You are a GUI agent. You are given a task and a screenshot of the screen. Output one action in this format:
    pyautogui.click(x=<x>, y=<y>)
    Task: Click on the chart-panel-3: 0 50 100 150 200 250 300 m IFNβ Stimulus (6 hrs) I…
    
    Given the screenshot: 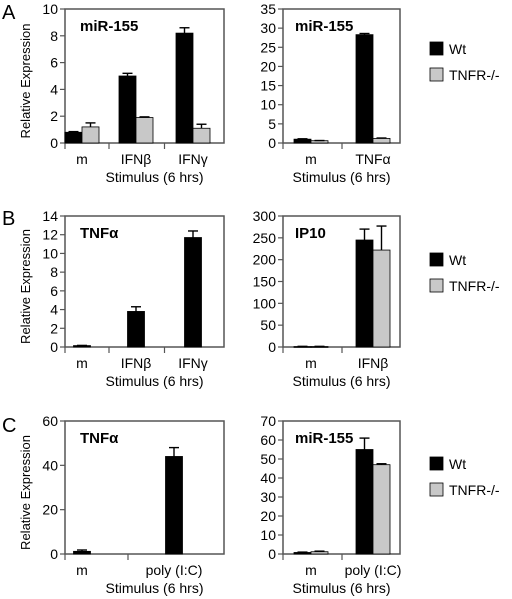 What is the action you would take?
    pyautogui.click(x=376, y=298)
    